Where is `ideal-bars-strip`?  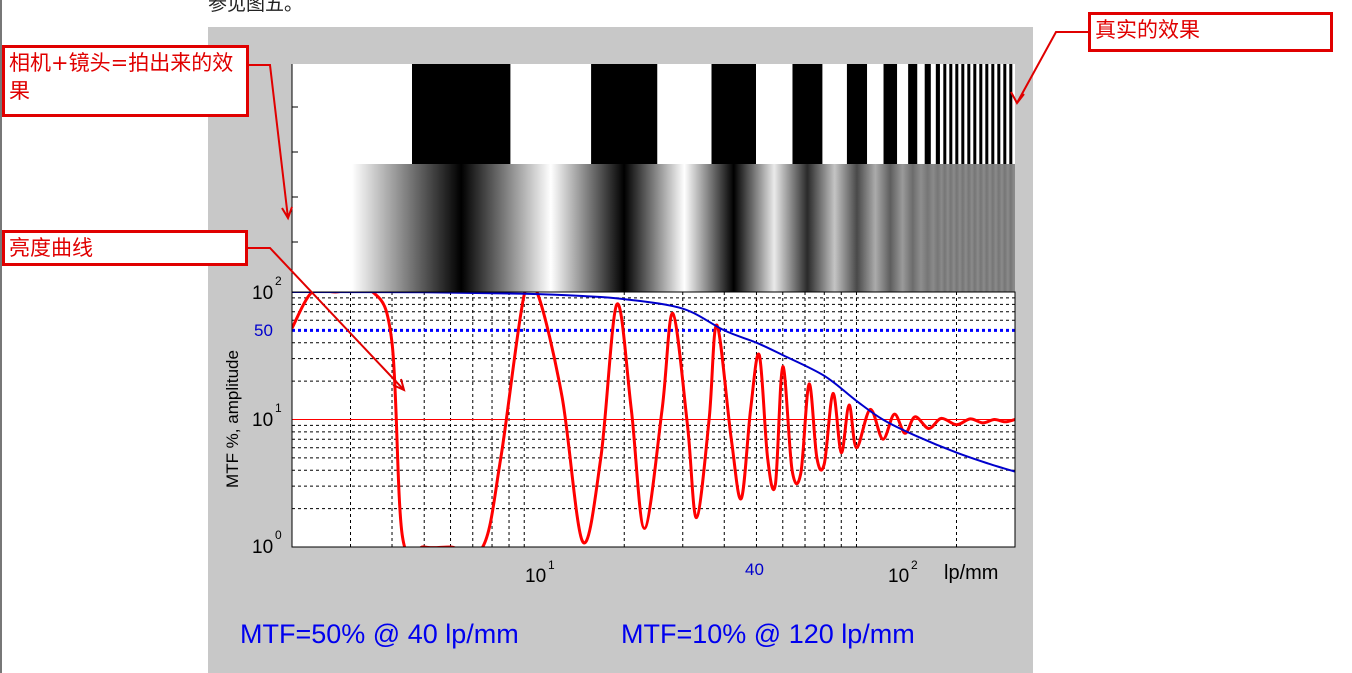
ideal-bars-strip is located at coordinates (653, 114).